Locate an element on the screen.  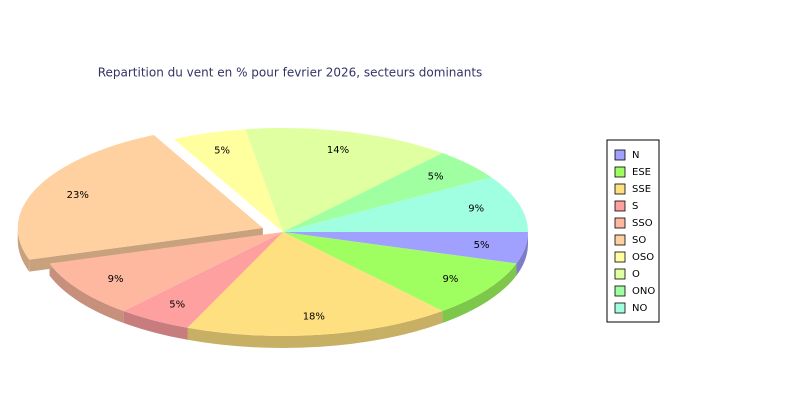
legend-label: OSO is located at coordinates (643, 257).